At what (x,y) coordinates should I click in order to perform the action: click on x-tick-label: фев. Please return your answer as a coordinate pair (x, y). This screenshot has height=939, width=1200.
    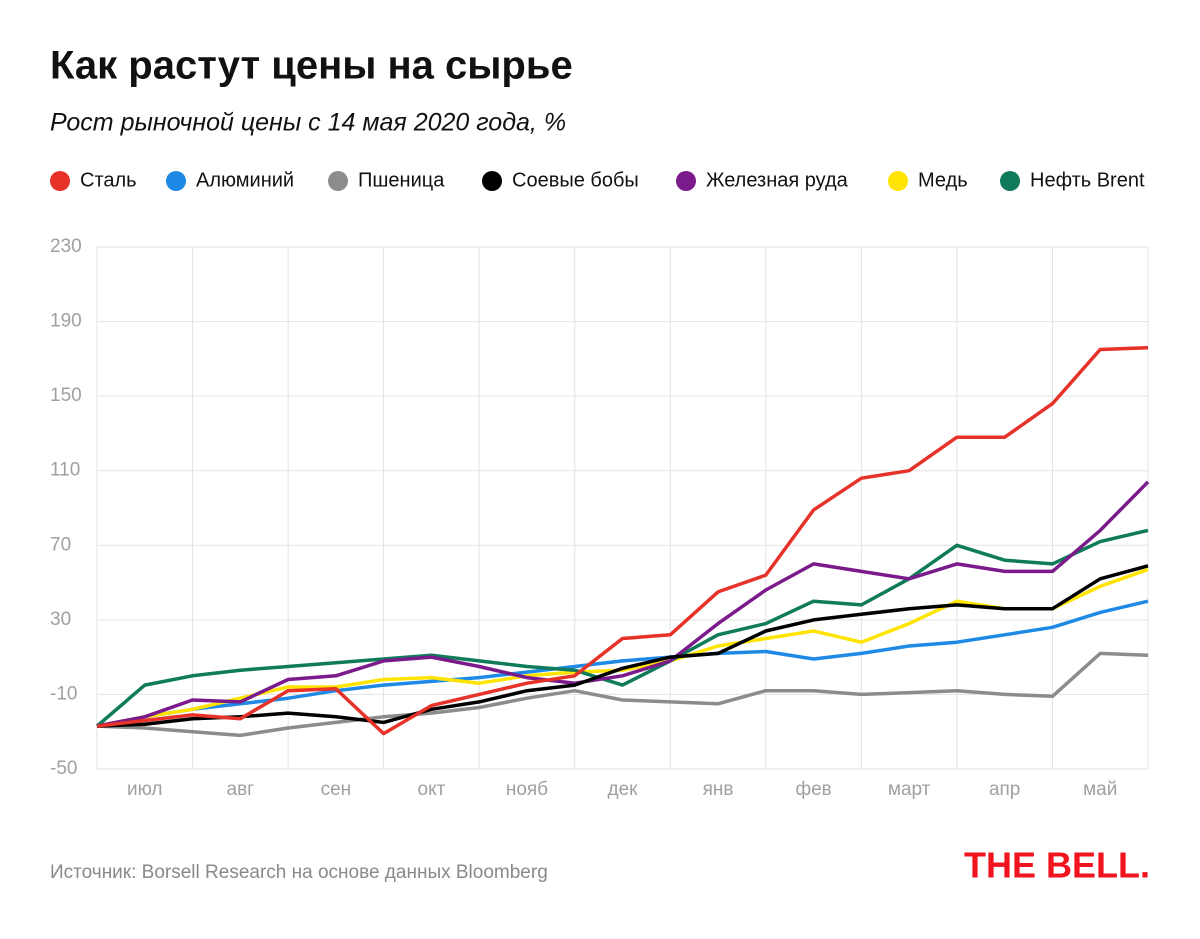
    Looking at the image, I should click on (813, 789).